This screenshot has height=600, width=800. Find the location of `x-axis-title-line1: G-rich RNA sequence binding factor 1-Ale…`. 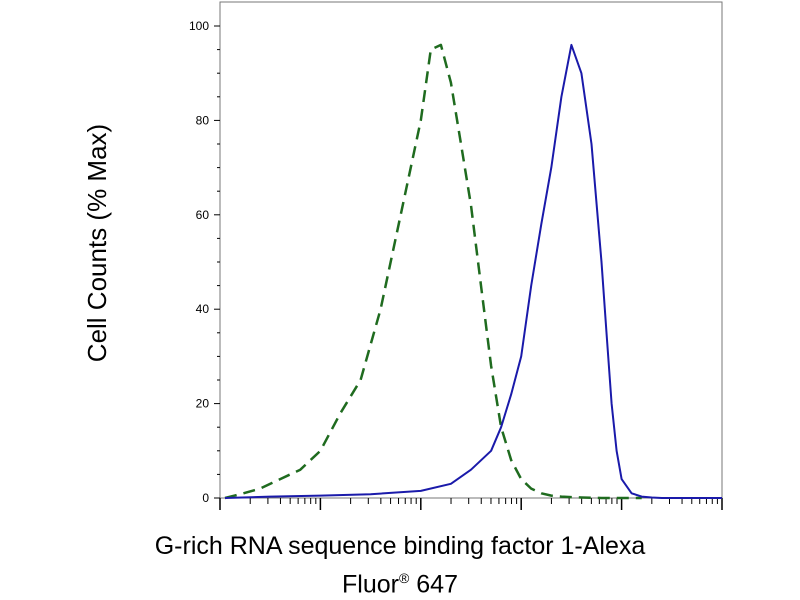

x-axis-title-line1: G-rich RNA sequence binding factor 1-Ale… is located at coordinates (400, 546).